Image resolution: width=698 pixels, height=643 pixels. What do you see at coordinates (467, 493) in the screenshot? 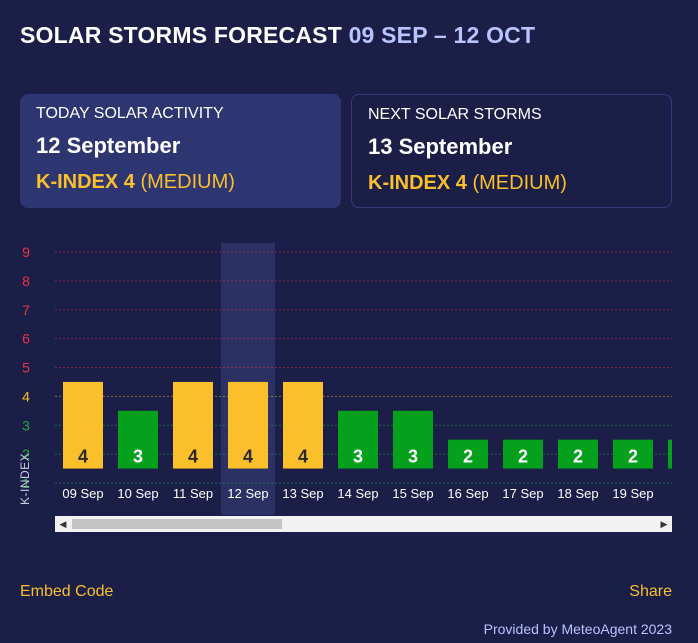
I see `x-tick-label: 16 Sep` at bounding box center [467, 493].